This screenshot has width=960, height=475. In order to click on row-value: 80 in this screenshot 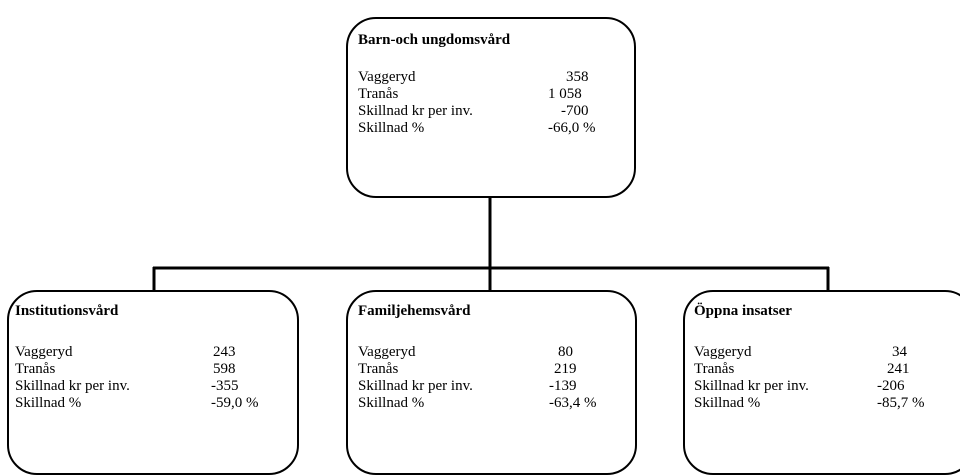, I will do `click(565, 352)`.